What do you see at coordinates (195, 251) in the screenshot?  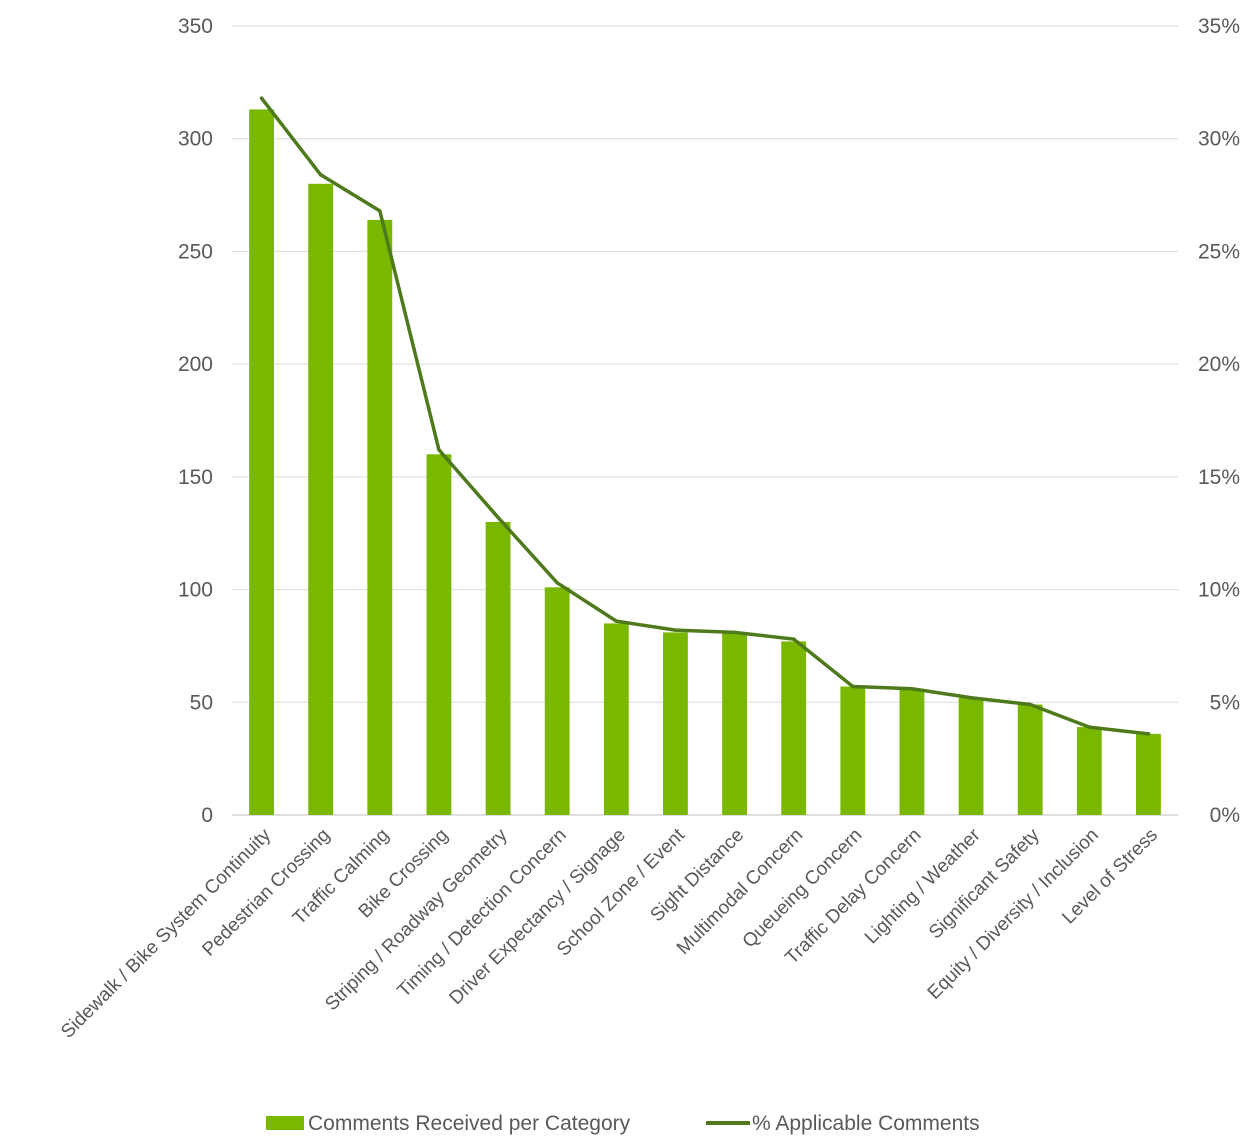 I see `left-tick-label: 250` at bounding box center [195, 251].